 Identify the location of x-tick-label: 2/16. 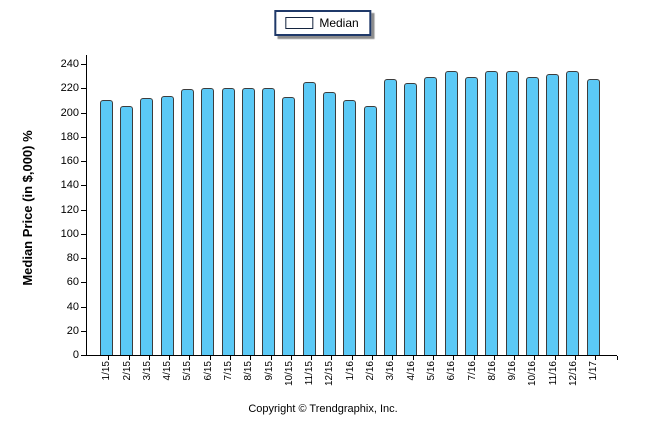
(371, 371).